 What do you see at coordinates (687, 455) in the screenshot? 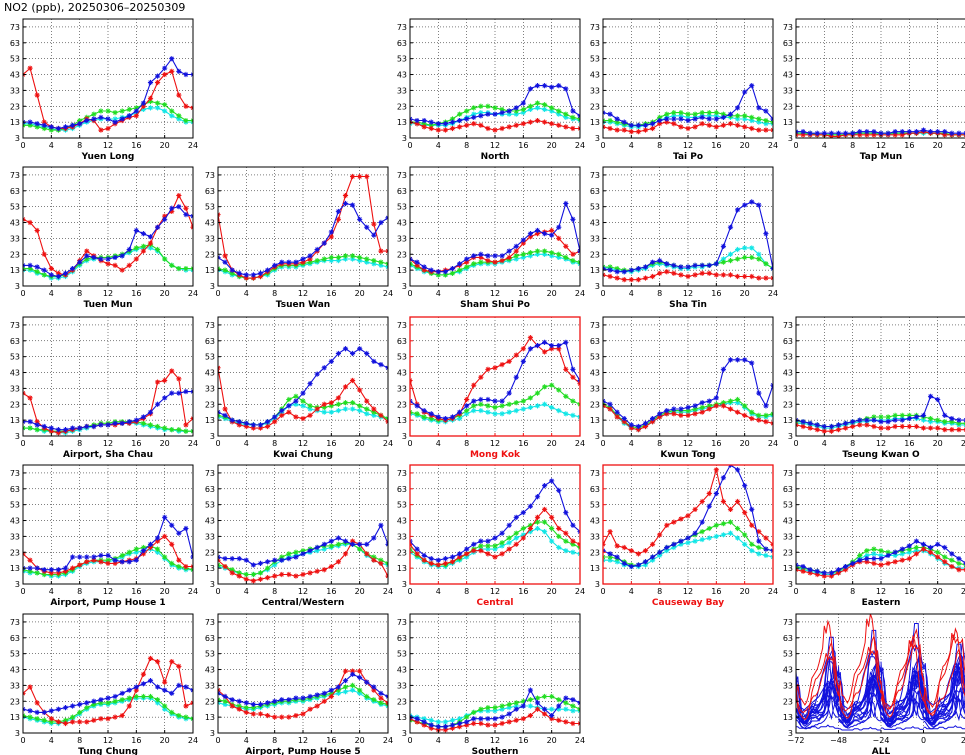
I see `panel-title: Kwun Tong` at bounding box center [687, 455].